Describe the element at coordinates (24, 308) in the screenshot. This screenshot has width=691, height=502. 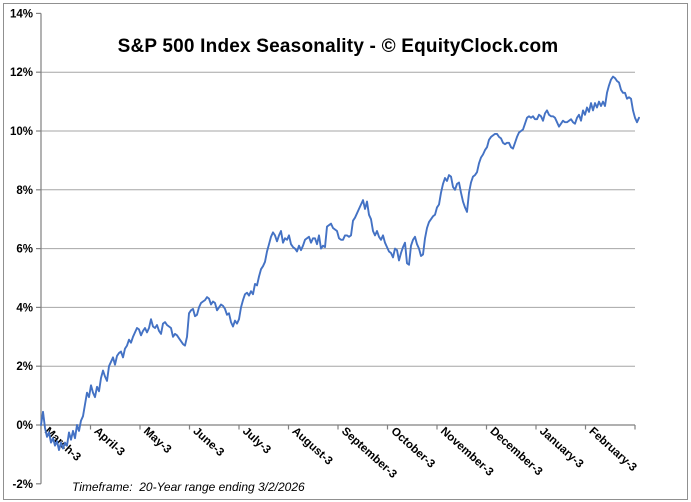
I see `y-tick-label: 4%` at that location.